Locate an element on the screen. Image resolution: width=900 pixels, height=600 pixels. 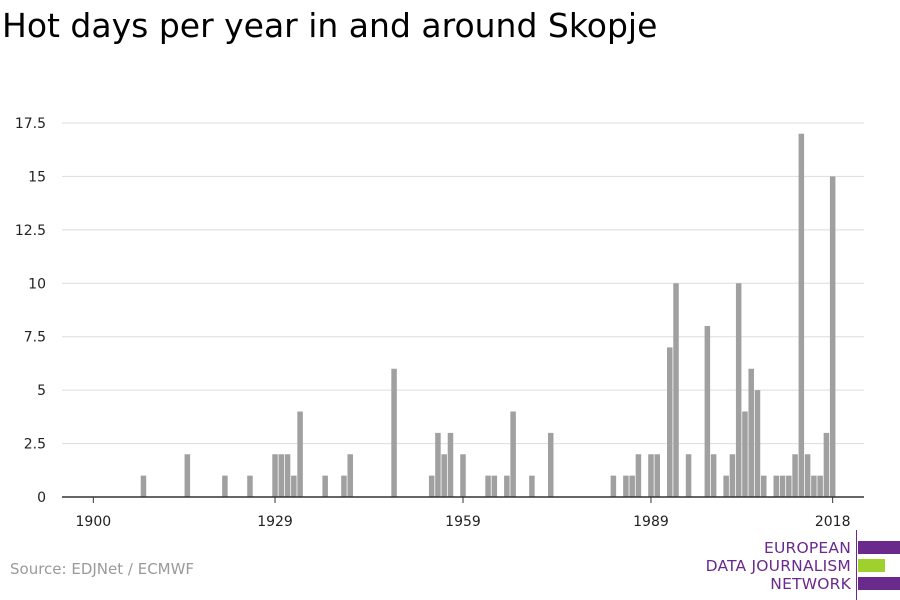
bar-1999 is located at coordinates (713, 475).